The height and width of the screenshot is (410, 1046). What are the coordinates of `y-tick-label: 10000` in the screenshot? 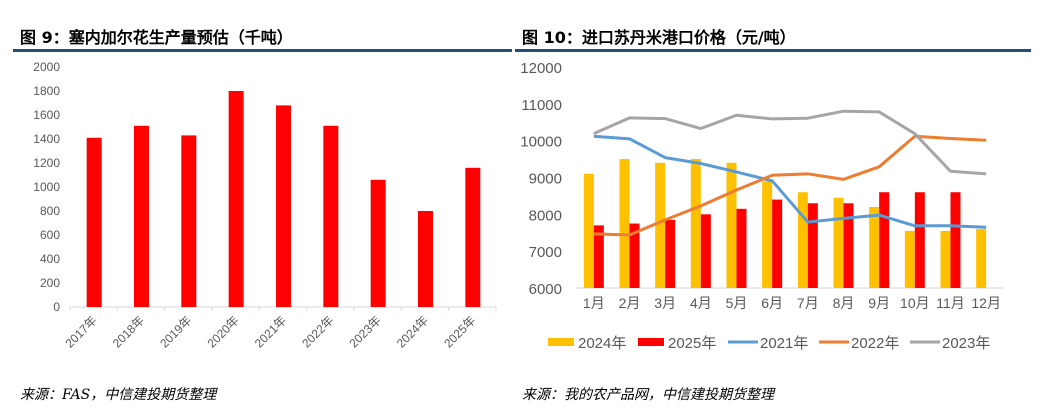 It's located at (541, 142).